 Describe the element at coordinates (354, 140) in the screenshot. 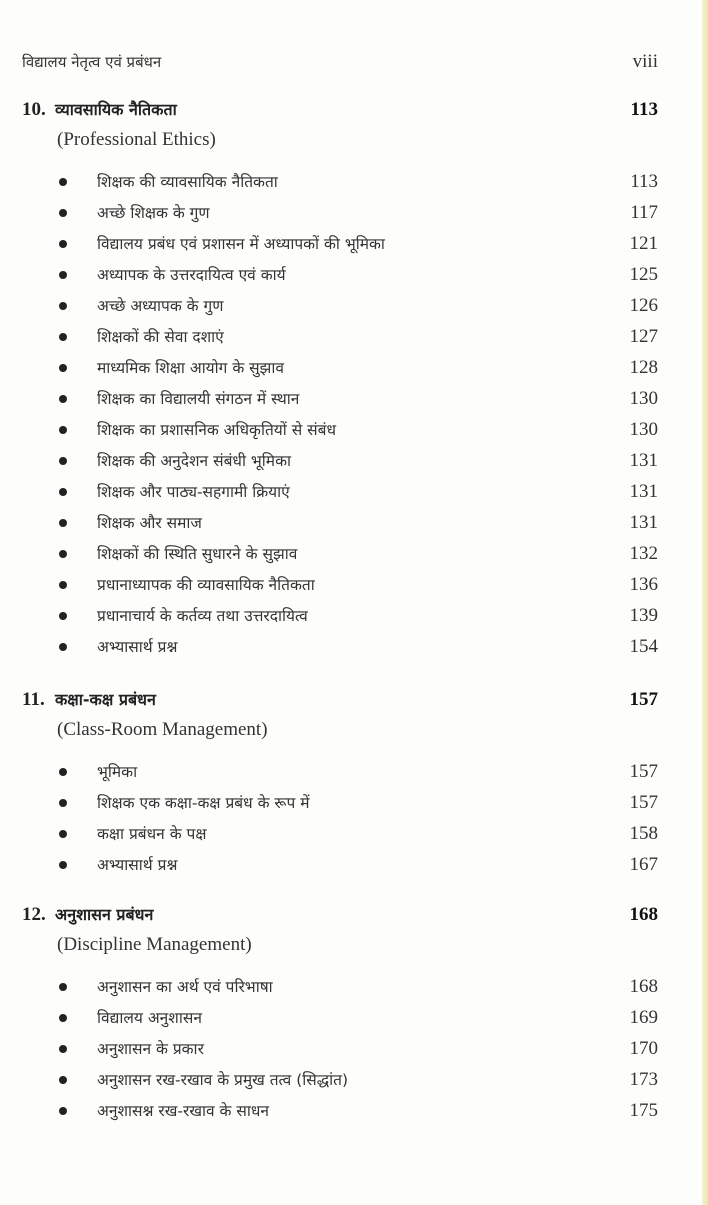

I see `chapter-english-title-row: (Professional Ethics)` at that location.